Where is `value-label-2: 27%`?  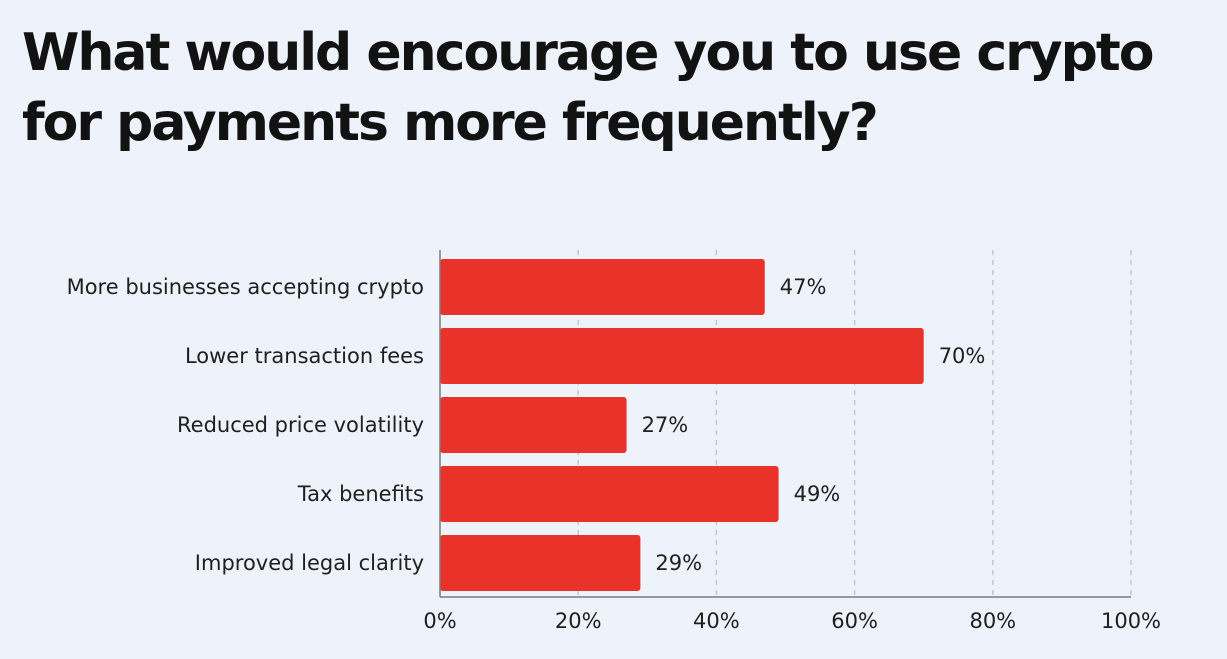
value-label-2: 27% is located at coordinates (665, 425).